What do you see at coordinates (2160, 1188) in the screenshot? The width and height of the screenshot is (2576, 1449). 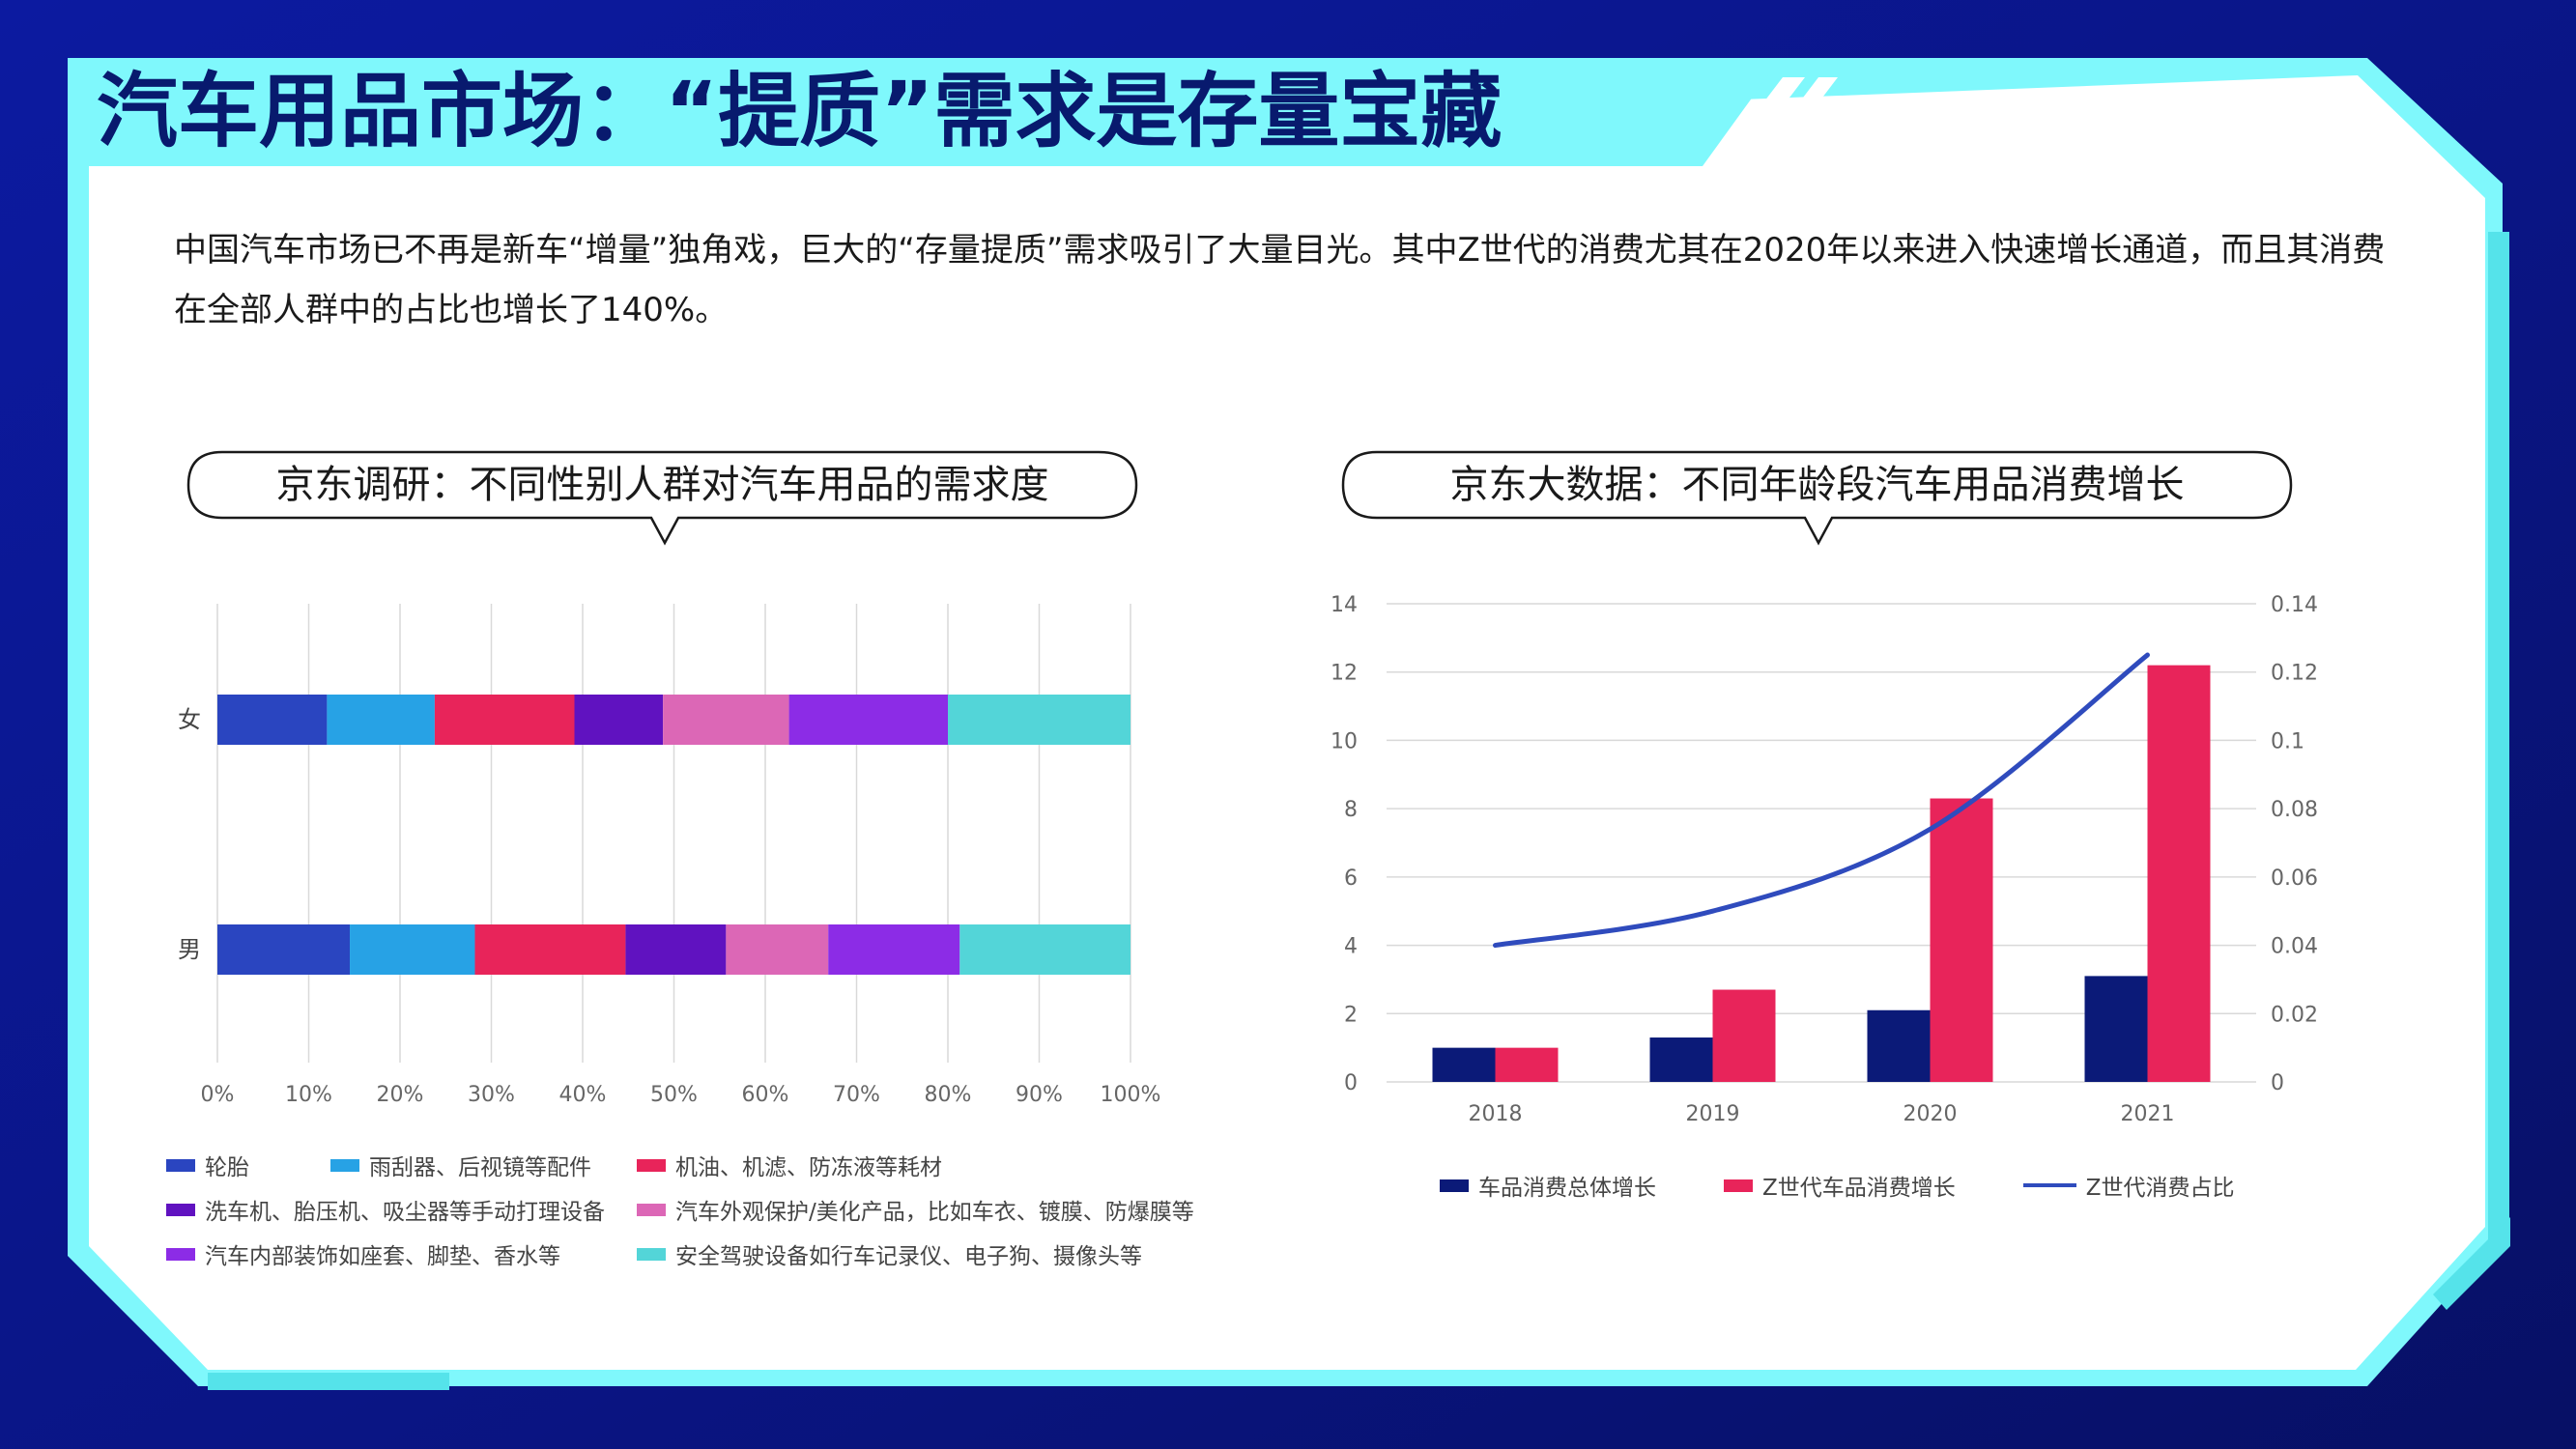 I see `legend-label: Z世代消费占比` at bounding box center [2160, 1188].